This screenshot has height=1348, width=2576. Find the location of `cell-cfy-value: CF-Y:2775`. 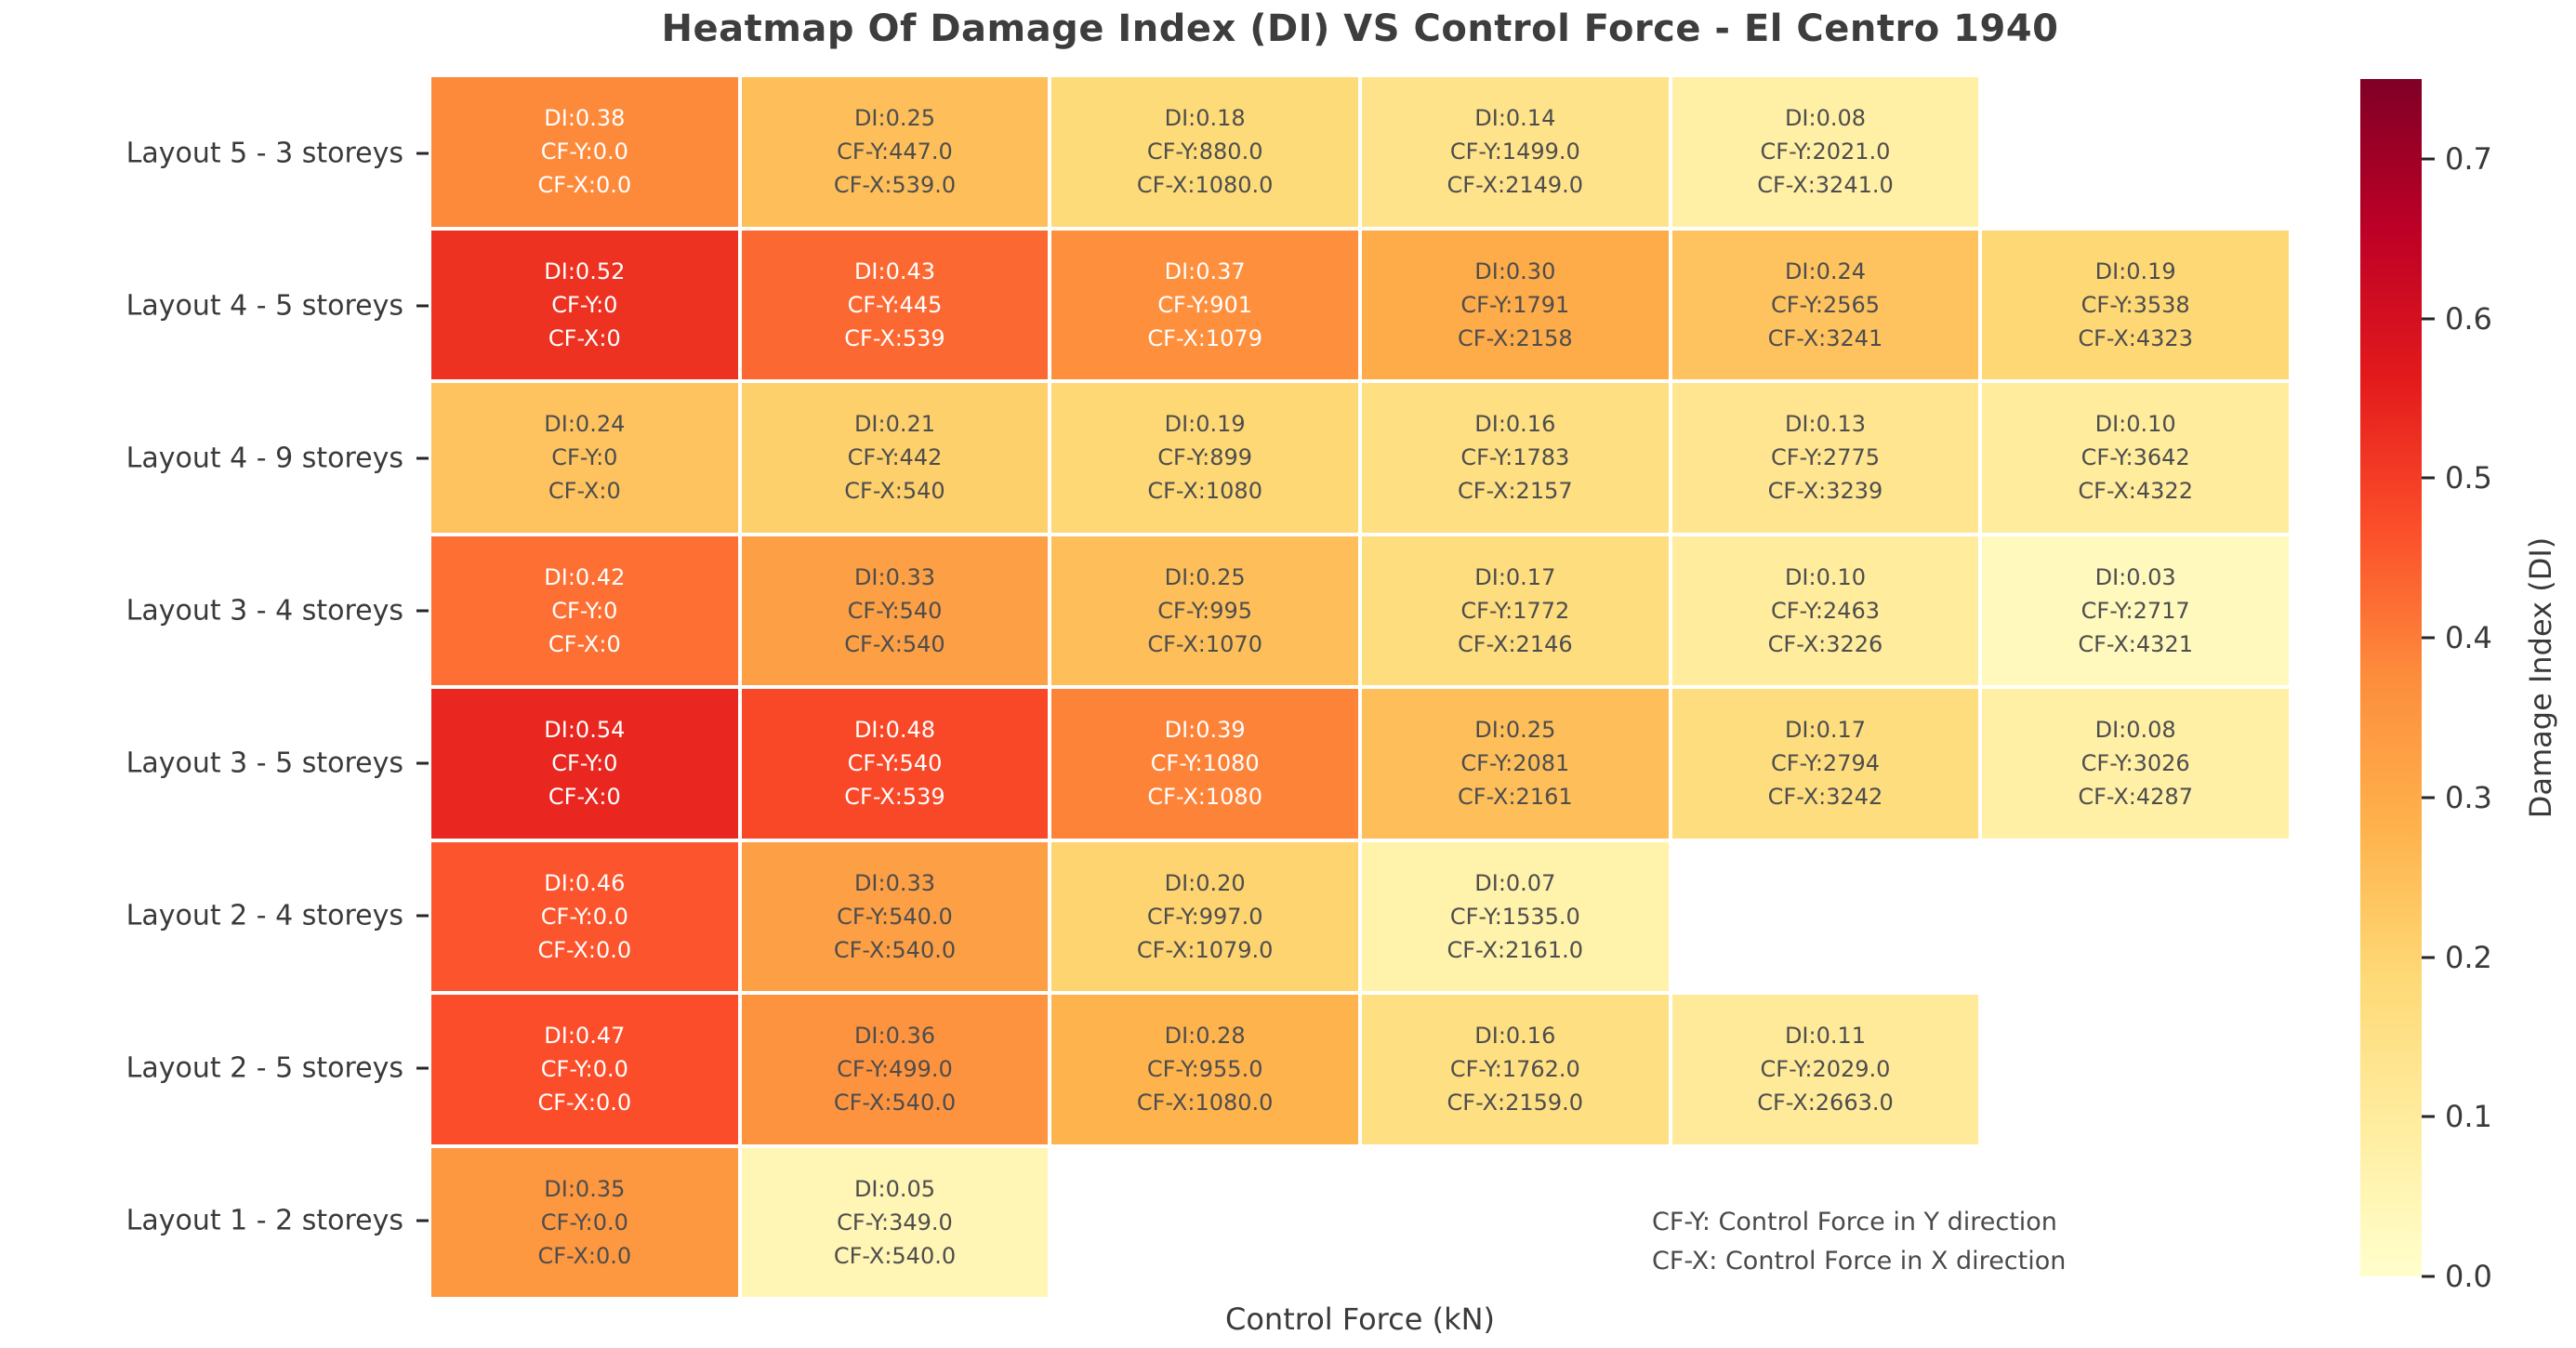

cell-cfy-value: CF-Y:2775 is located at coordinates (1825, 457).